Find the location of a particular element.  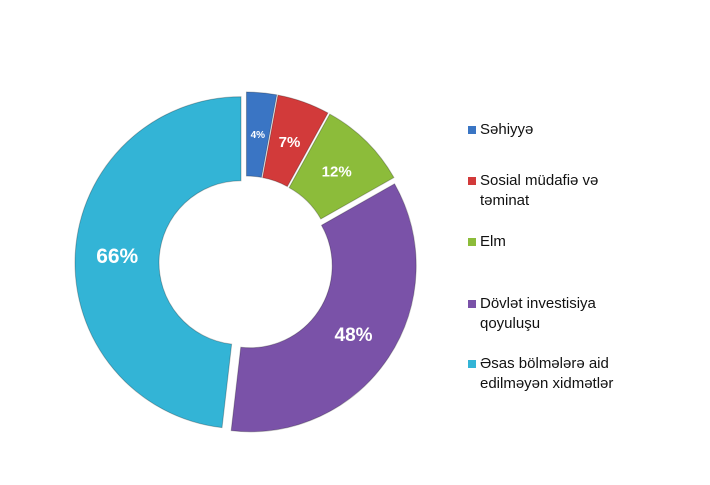

legend-item: Elm is located at coordinates (487, 242).